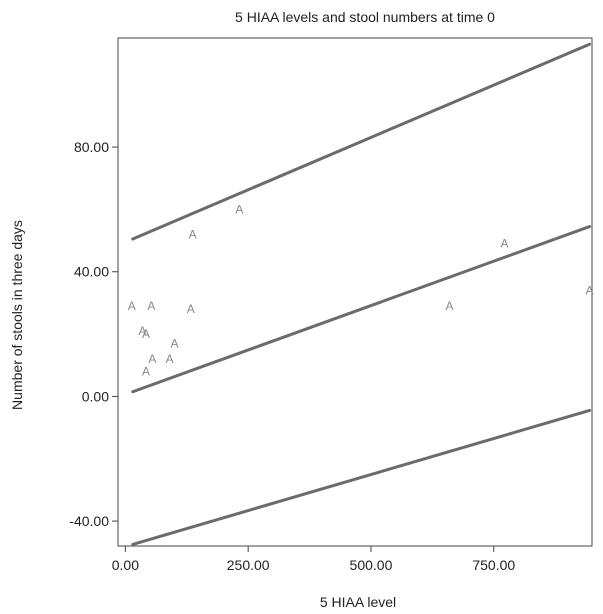 This screenshot has height=614, width=603. I want to click on y-tick-label: 80.00, so click(91, 147).